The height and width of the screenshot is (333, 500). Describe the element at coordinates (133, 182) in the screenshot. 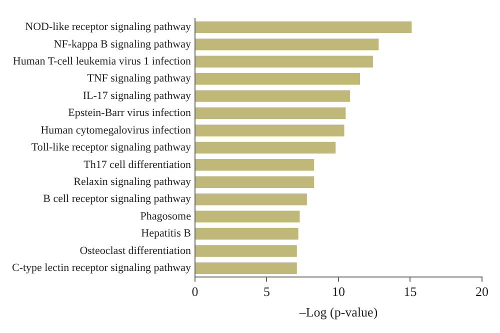

I see `y-tick-label: Relaxin signaling pathway` at that location.